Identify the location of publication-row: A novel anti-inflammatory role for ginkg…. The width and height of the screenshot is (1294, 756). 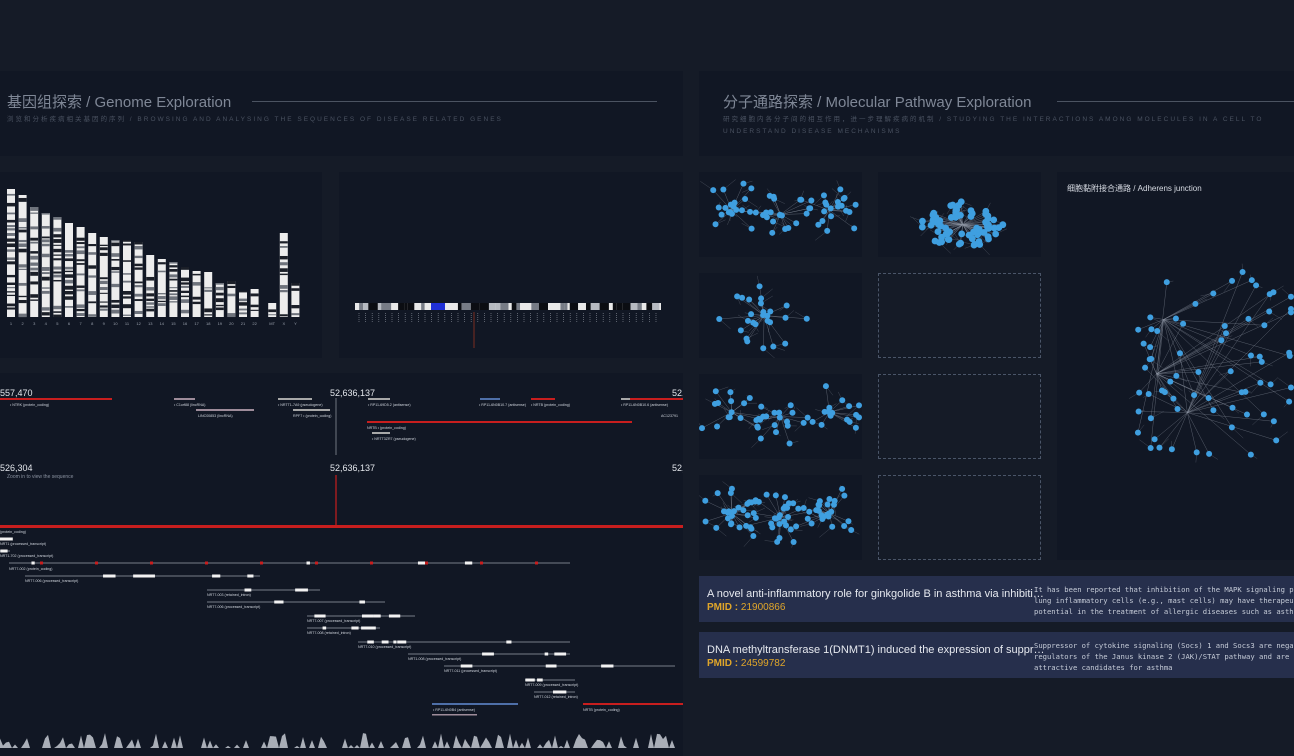
(996, 599).